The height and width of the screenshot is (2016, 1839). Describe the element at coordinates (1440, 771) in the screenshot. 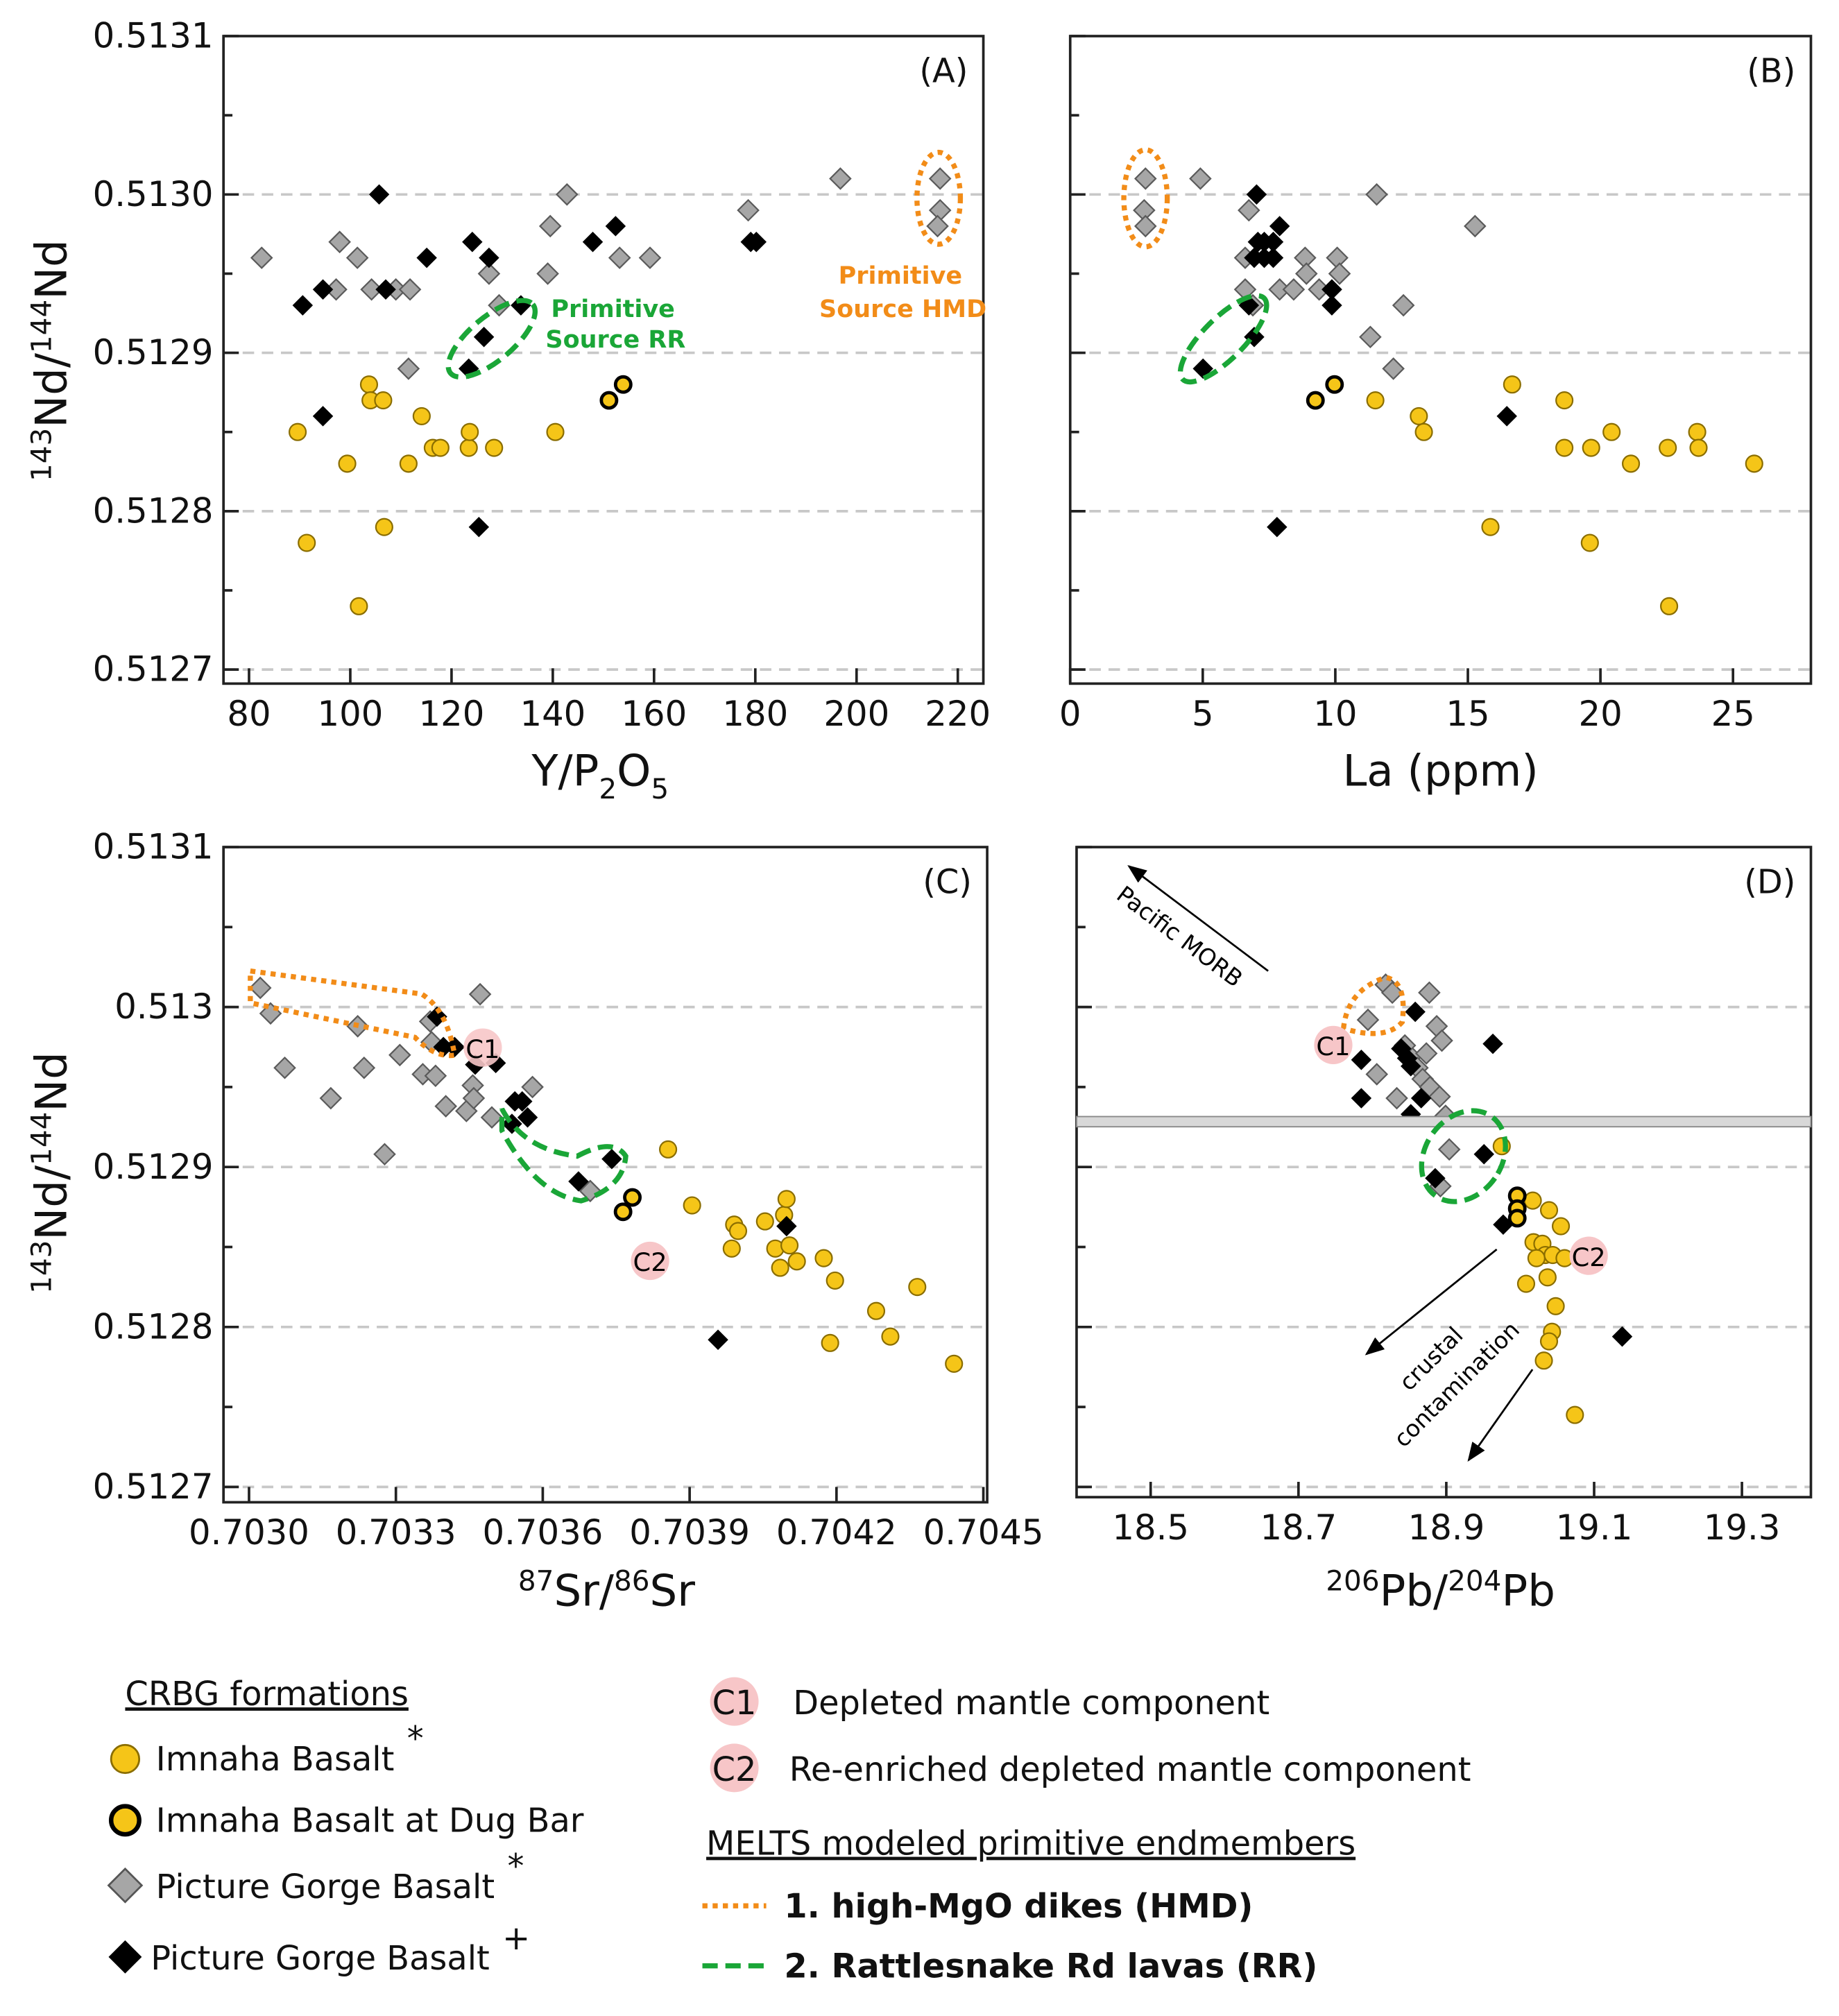

I see `x-axis-label-b: La (ppm)` at that location.